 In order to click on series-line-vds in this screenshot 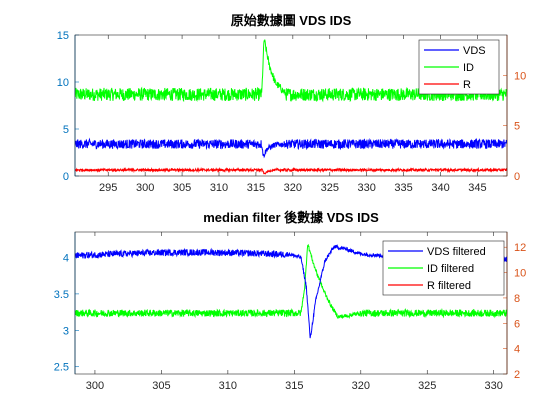, I will do `click(291, 148)`.